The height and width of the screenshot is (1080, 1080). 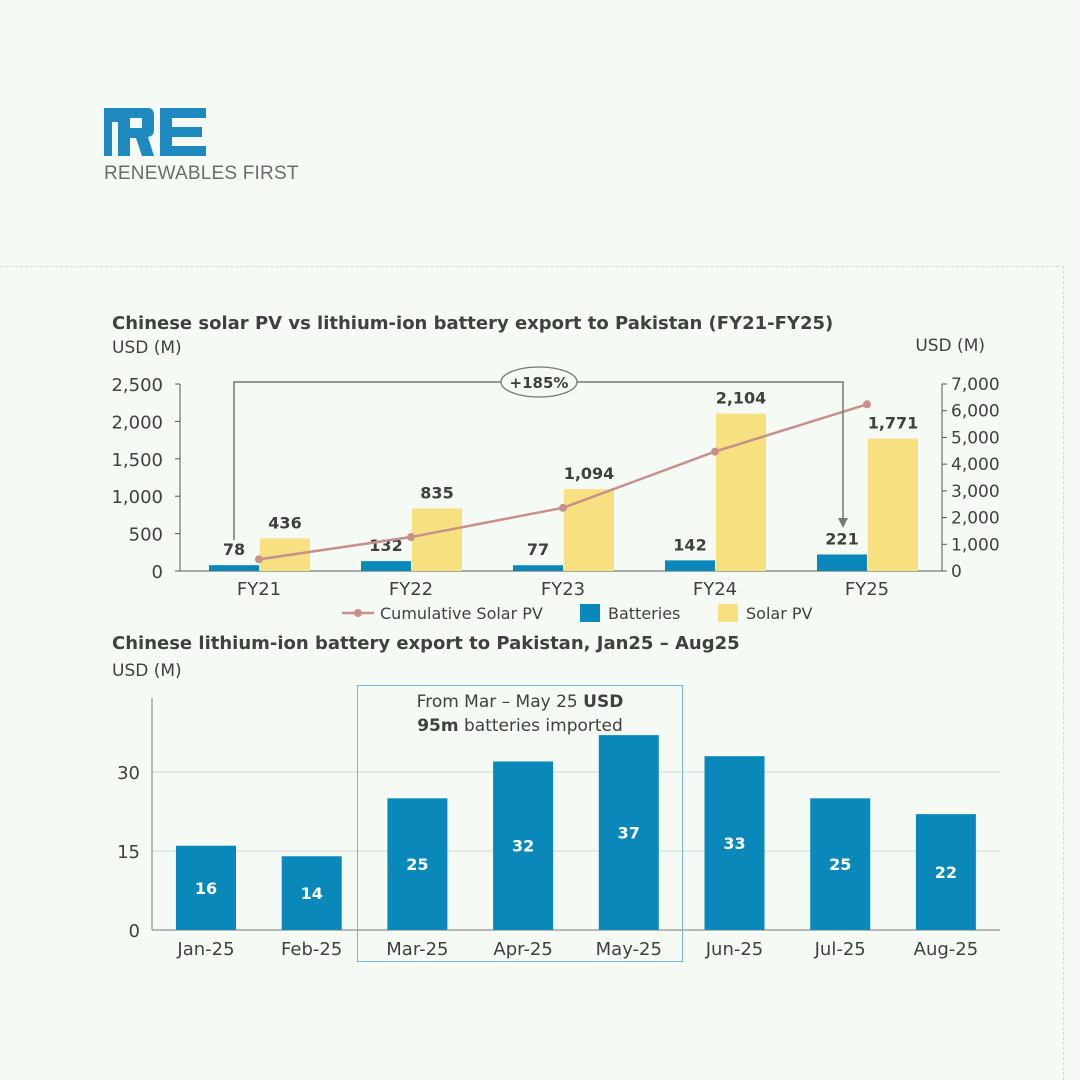 I want to click on battery-month-data-label: 14, so click(x=312, y=893).